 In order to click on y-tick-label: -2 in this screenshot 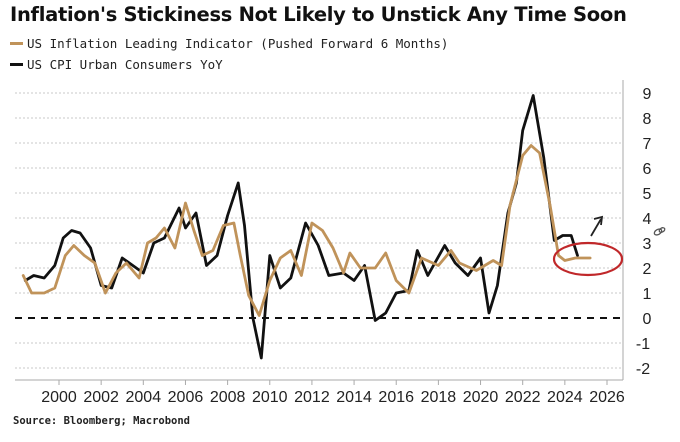, I will do `click(643, 369)`.